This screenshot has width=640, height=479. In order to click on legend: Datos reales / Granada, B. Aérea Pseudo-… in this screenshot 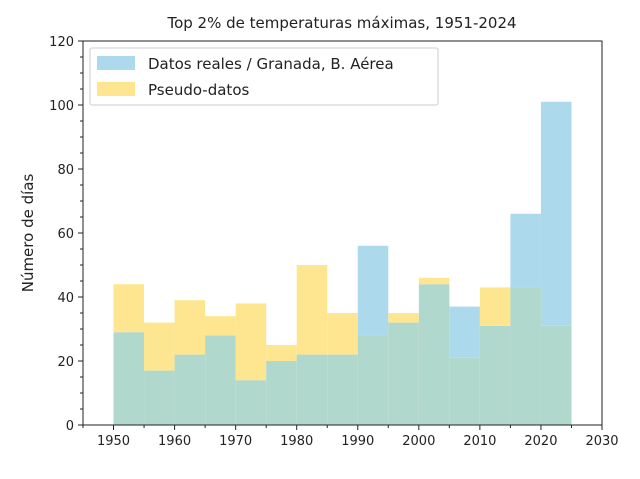, I will do `click(264, 76)`.